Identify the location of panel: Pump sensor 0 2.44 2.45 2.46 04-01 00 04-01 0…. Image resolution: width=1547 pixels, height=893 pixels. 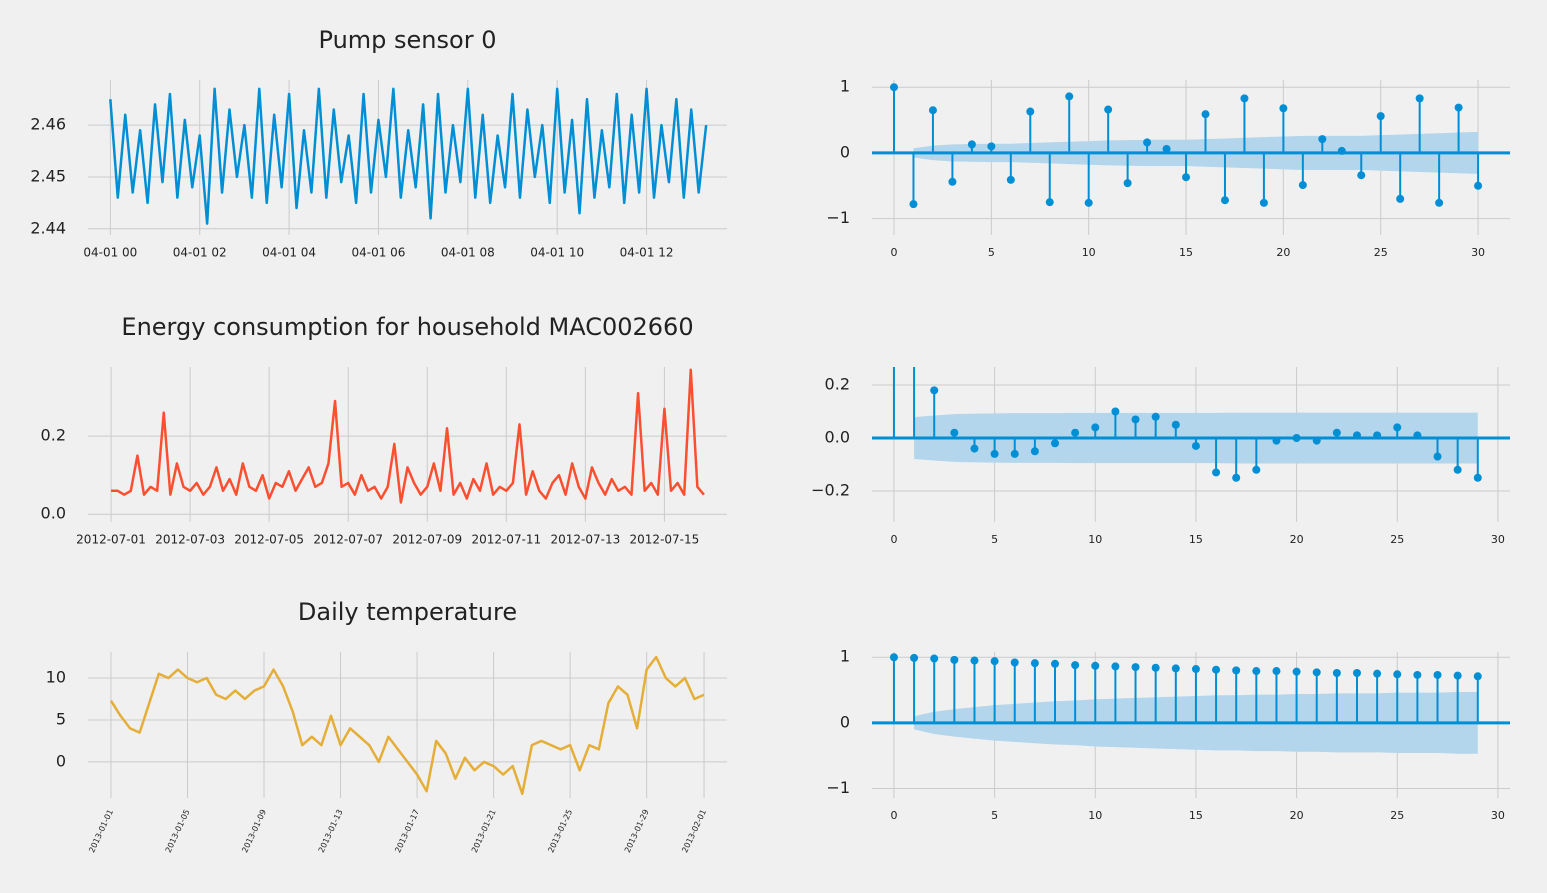
(378, 143).